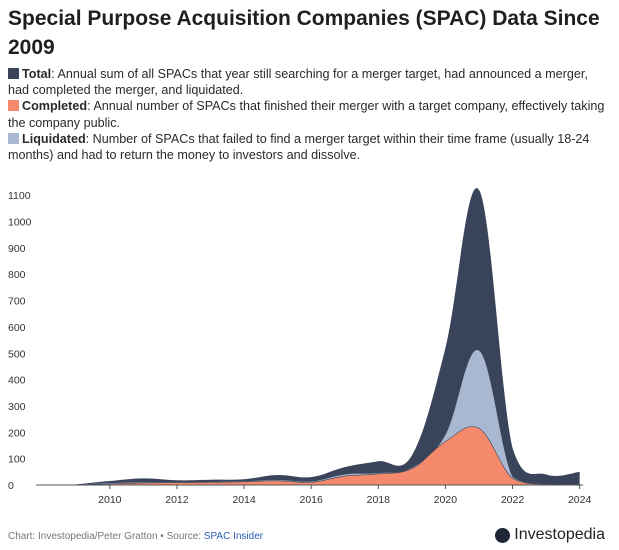 The height and width of the screenshot is (550, 619). What do you see at coordinates (17, 433) in the screenshot?
I see `y-tick-label: 200` at bounding box center [17, 433].